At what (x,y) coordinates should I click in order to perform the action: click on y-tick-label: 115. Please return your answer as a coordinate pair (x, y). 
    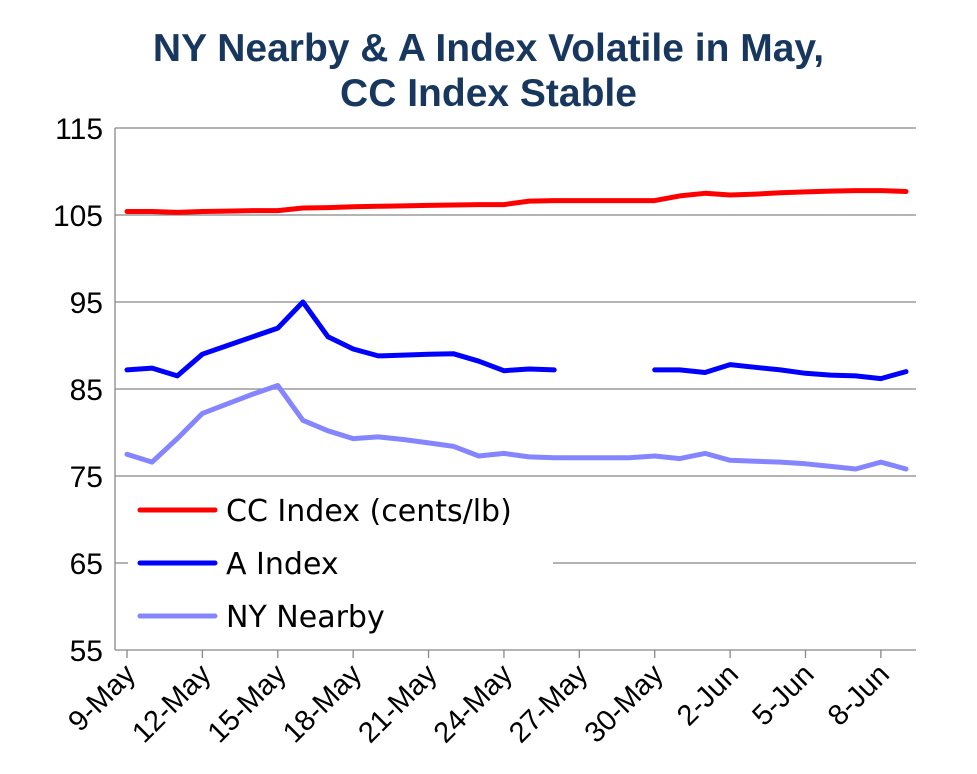
    Looking at the image, I should click on (79, 129).